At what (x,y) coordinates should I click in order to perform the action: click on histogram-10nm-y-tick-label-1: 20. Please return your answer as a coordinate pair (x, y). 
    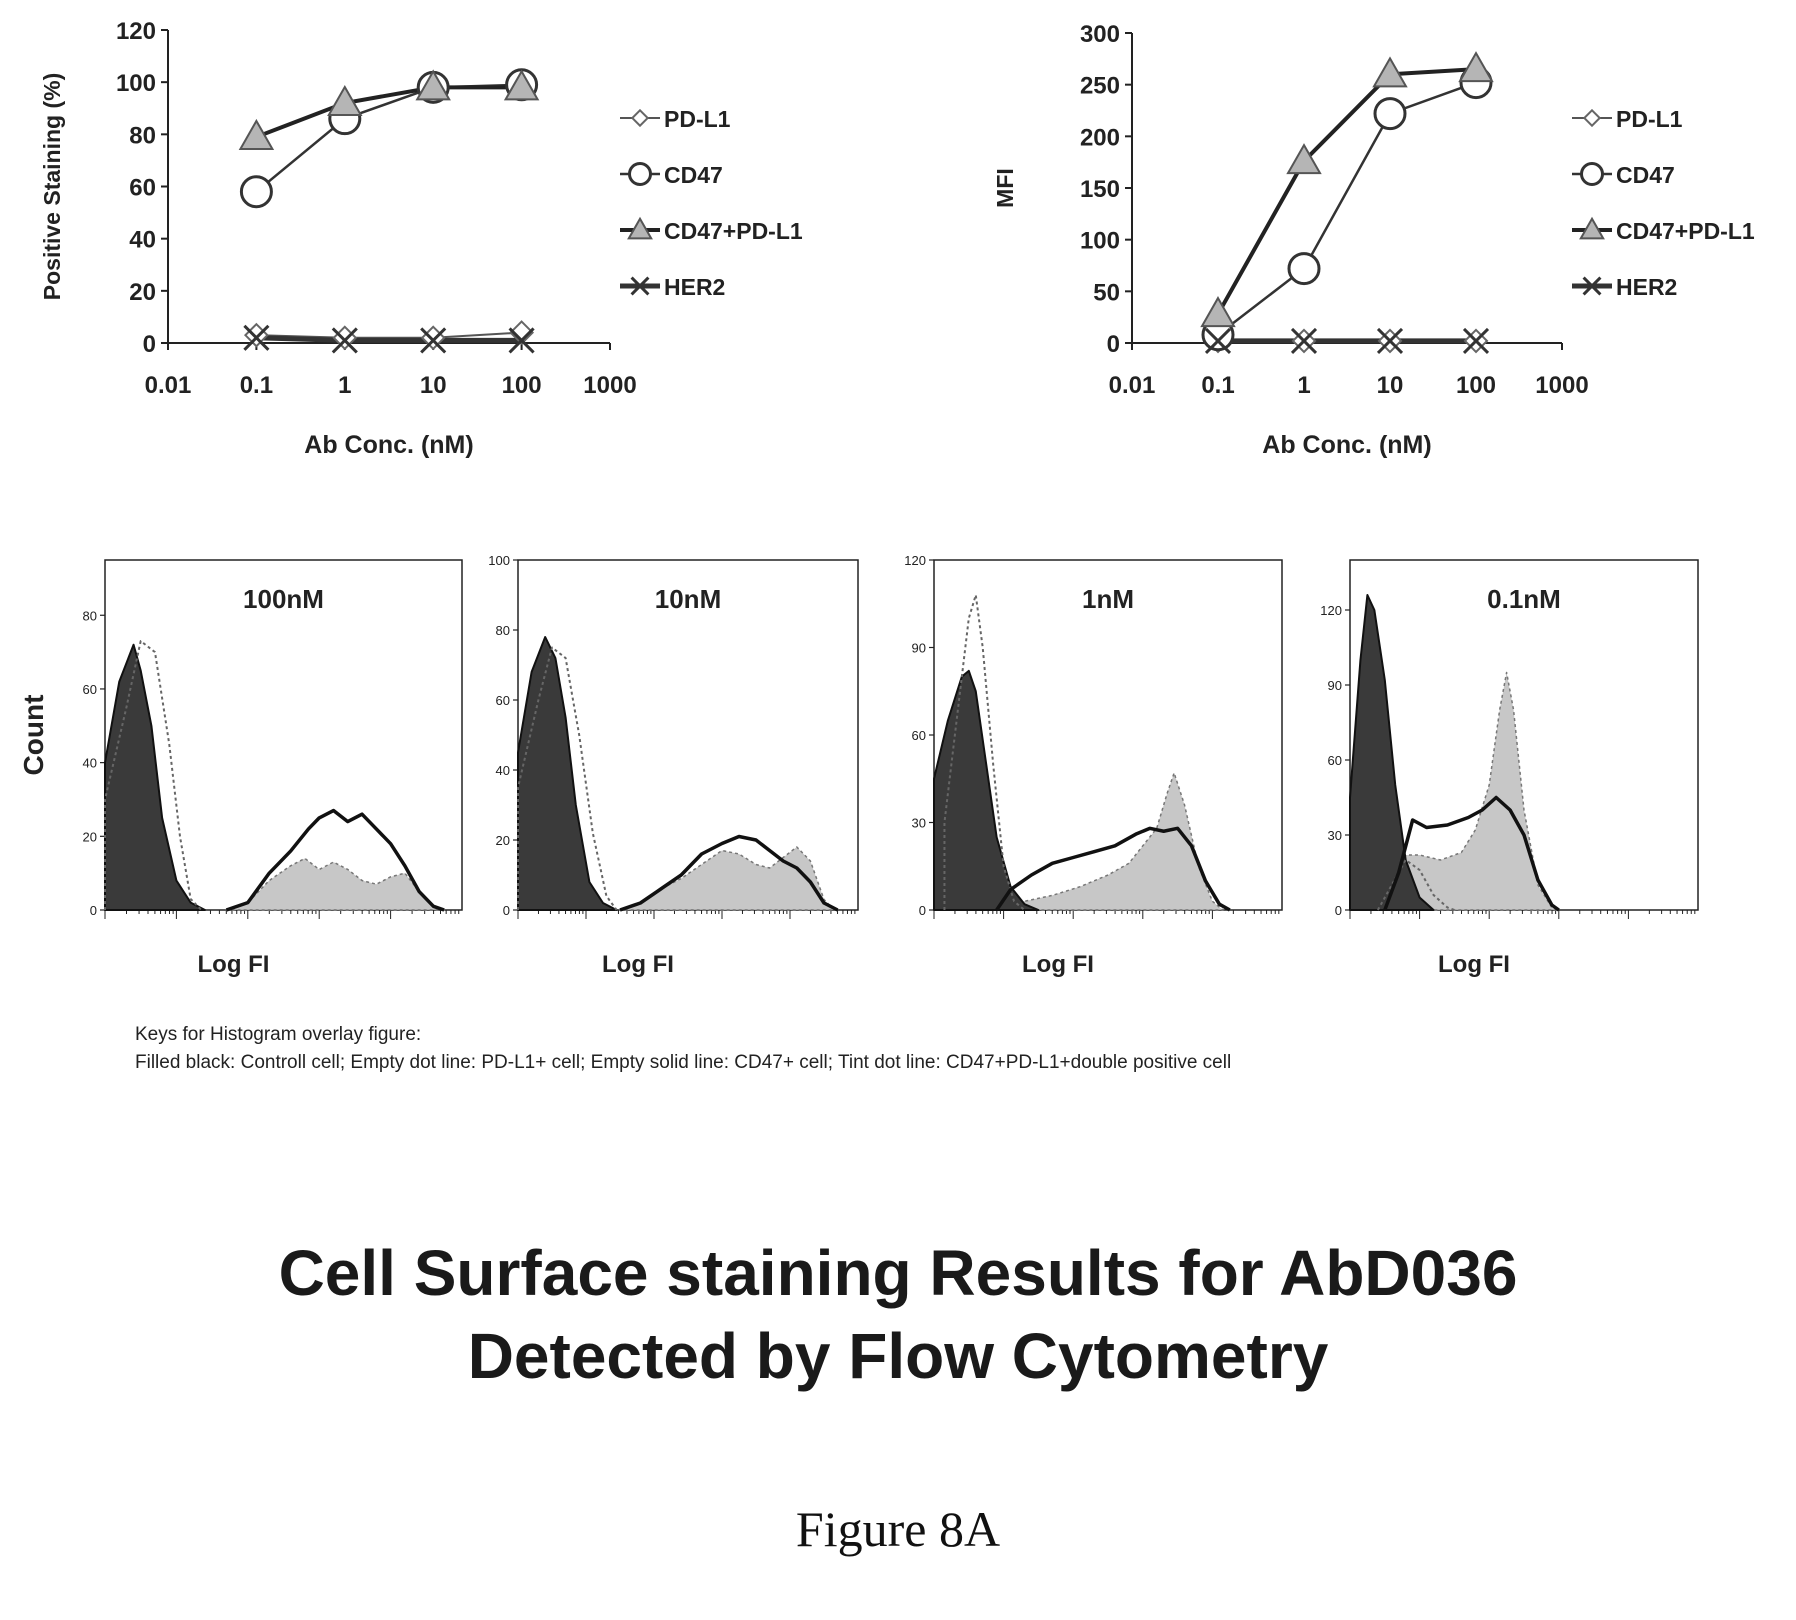
    Looking at the image, I should click on (503, 840).